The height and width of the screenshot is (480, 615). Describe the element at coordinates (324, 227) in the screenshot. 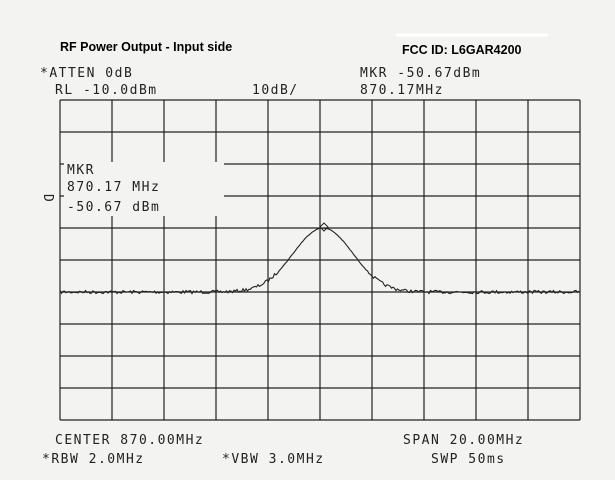

I see `marker` at that location.